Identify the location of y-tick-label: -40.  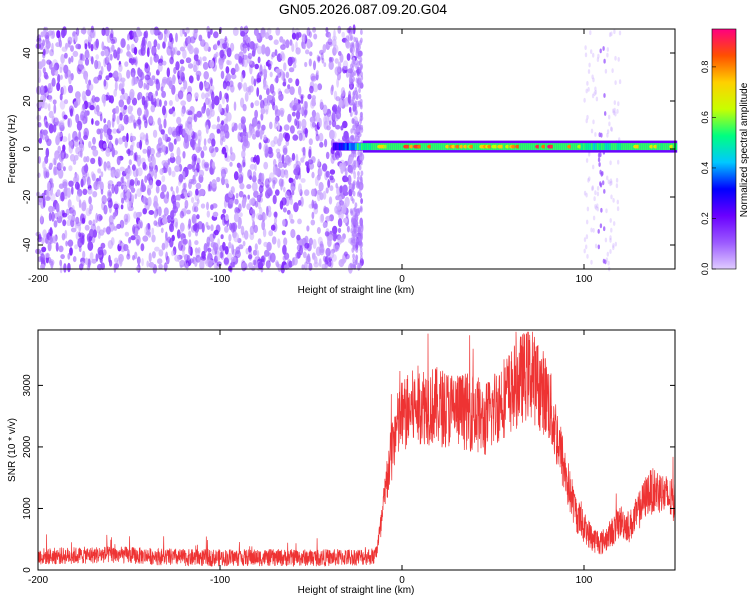
(27, 244).